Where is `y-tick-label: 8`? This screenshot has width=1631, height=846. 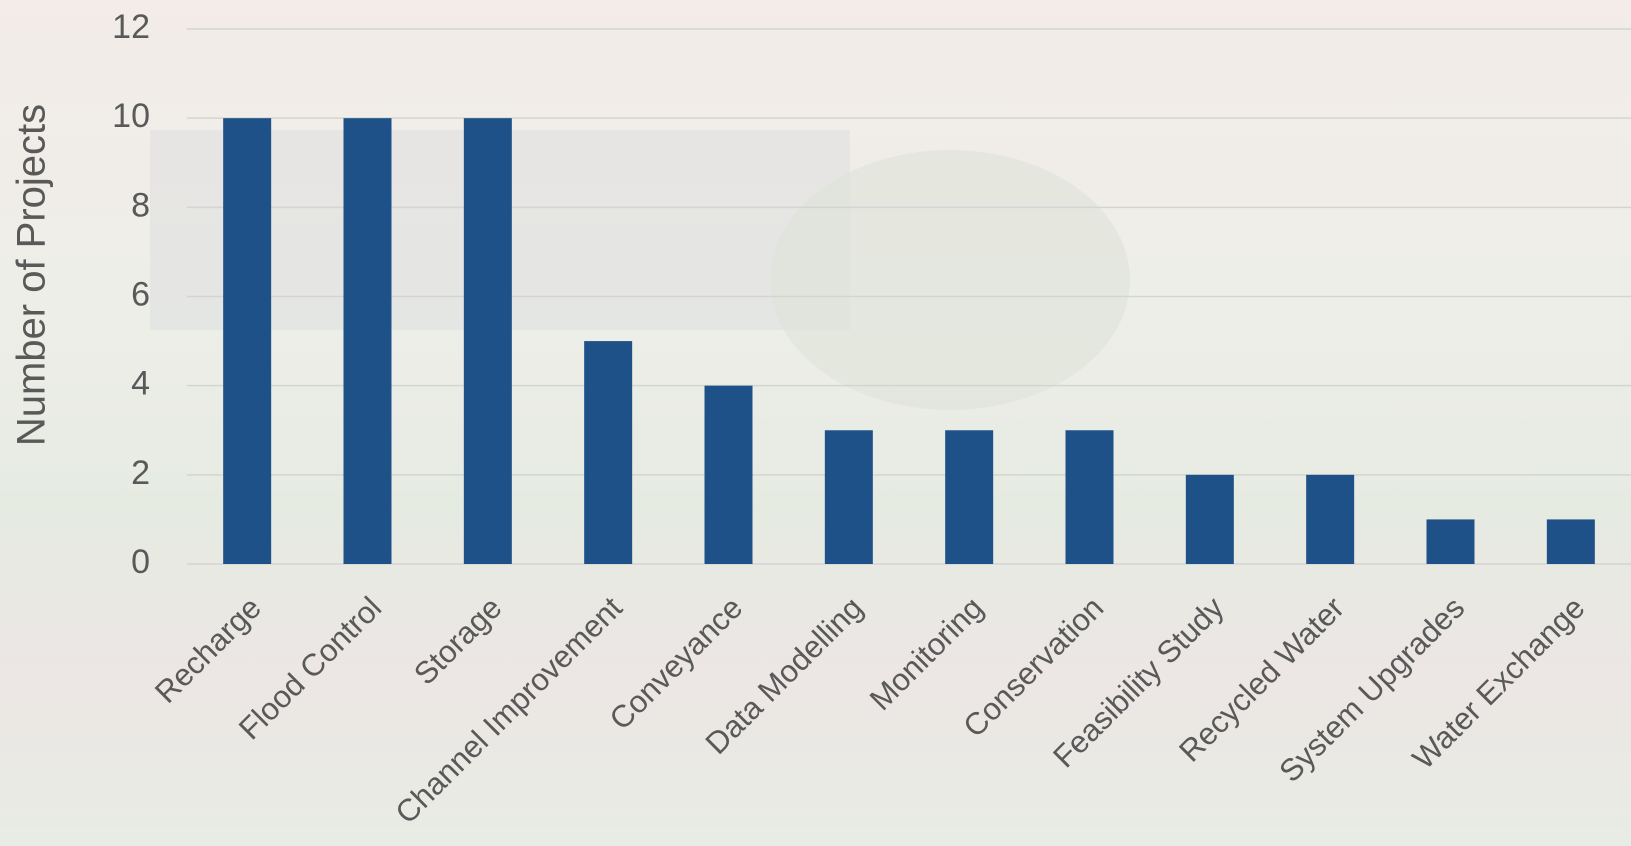
y-tick-label: 8 is located at coordinates (140, 205).